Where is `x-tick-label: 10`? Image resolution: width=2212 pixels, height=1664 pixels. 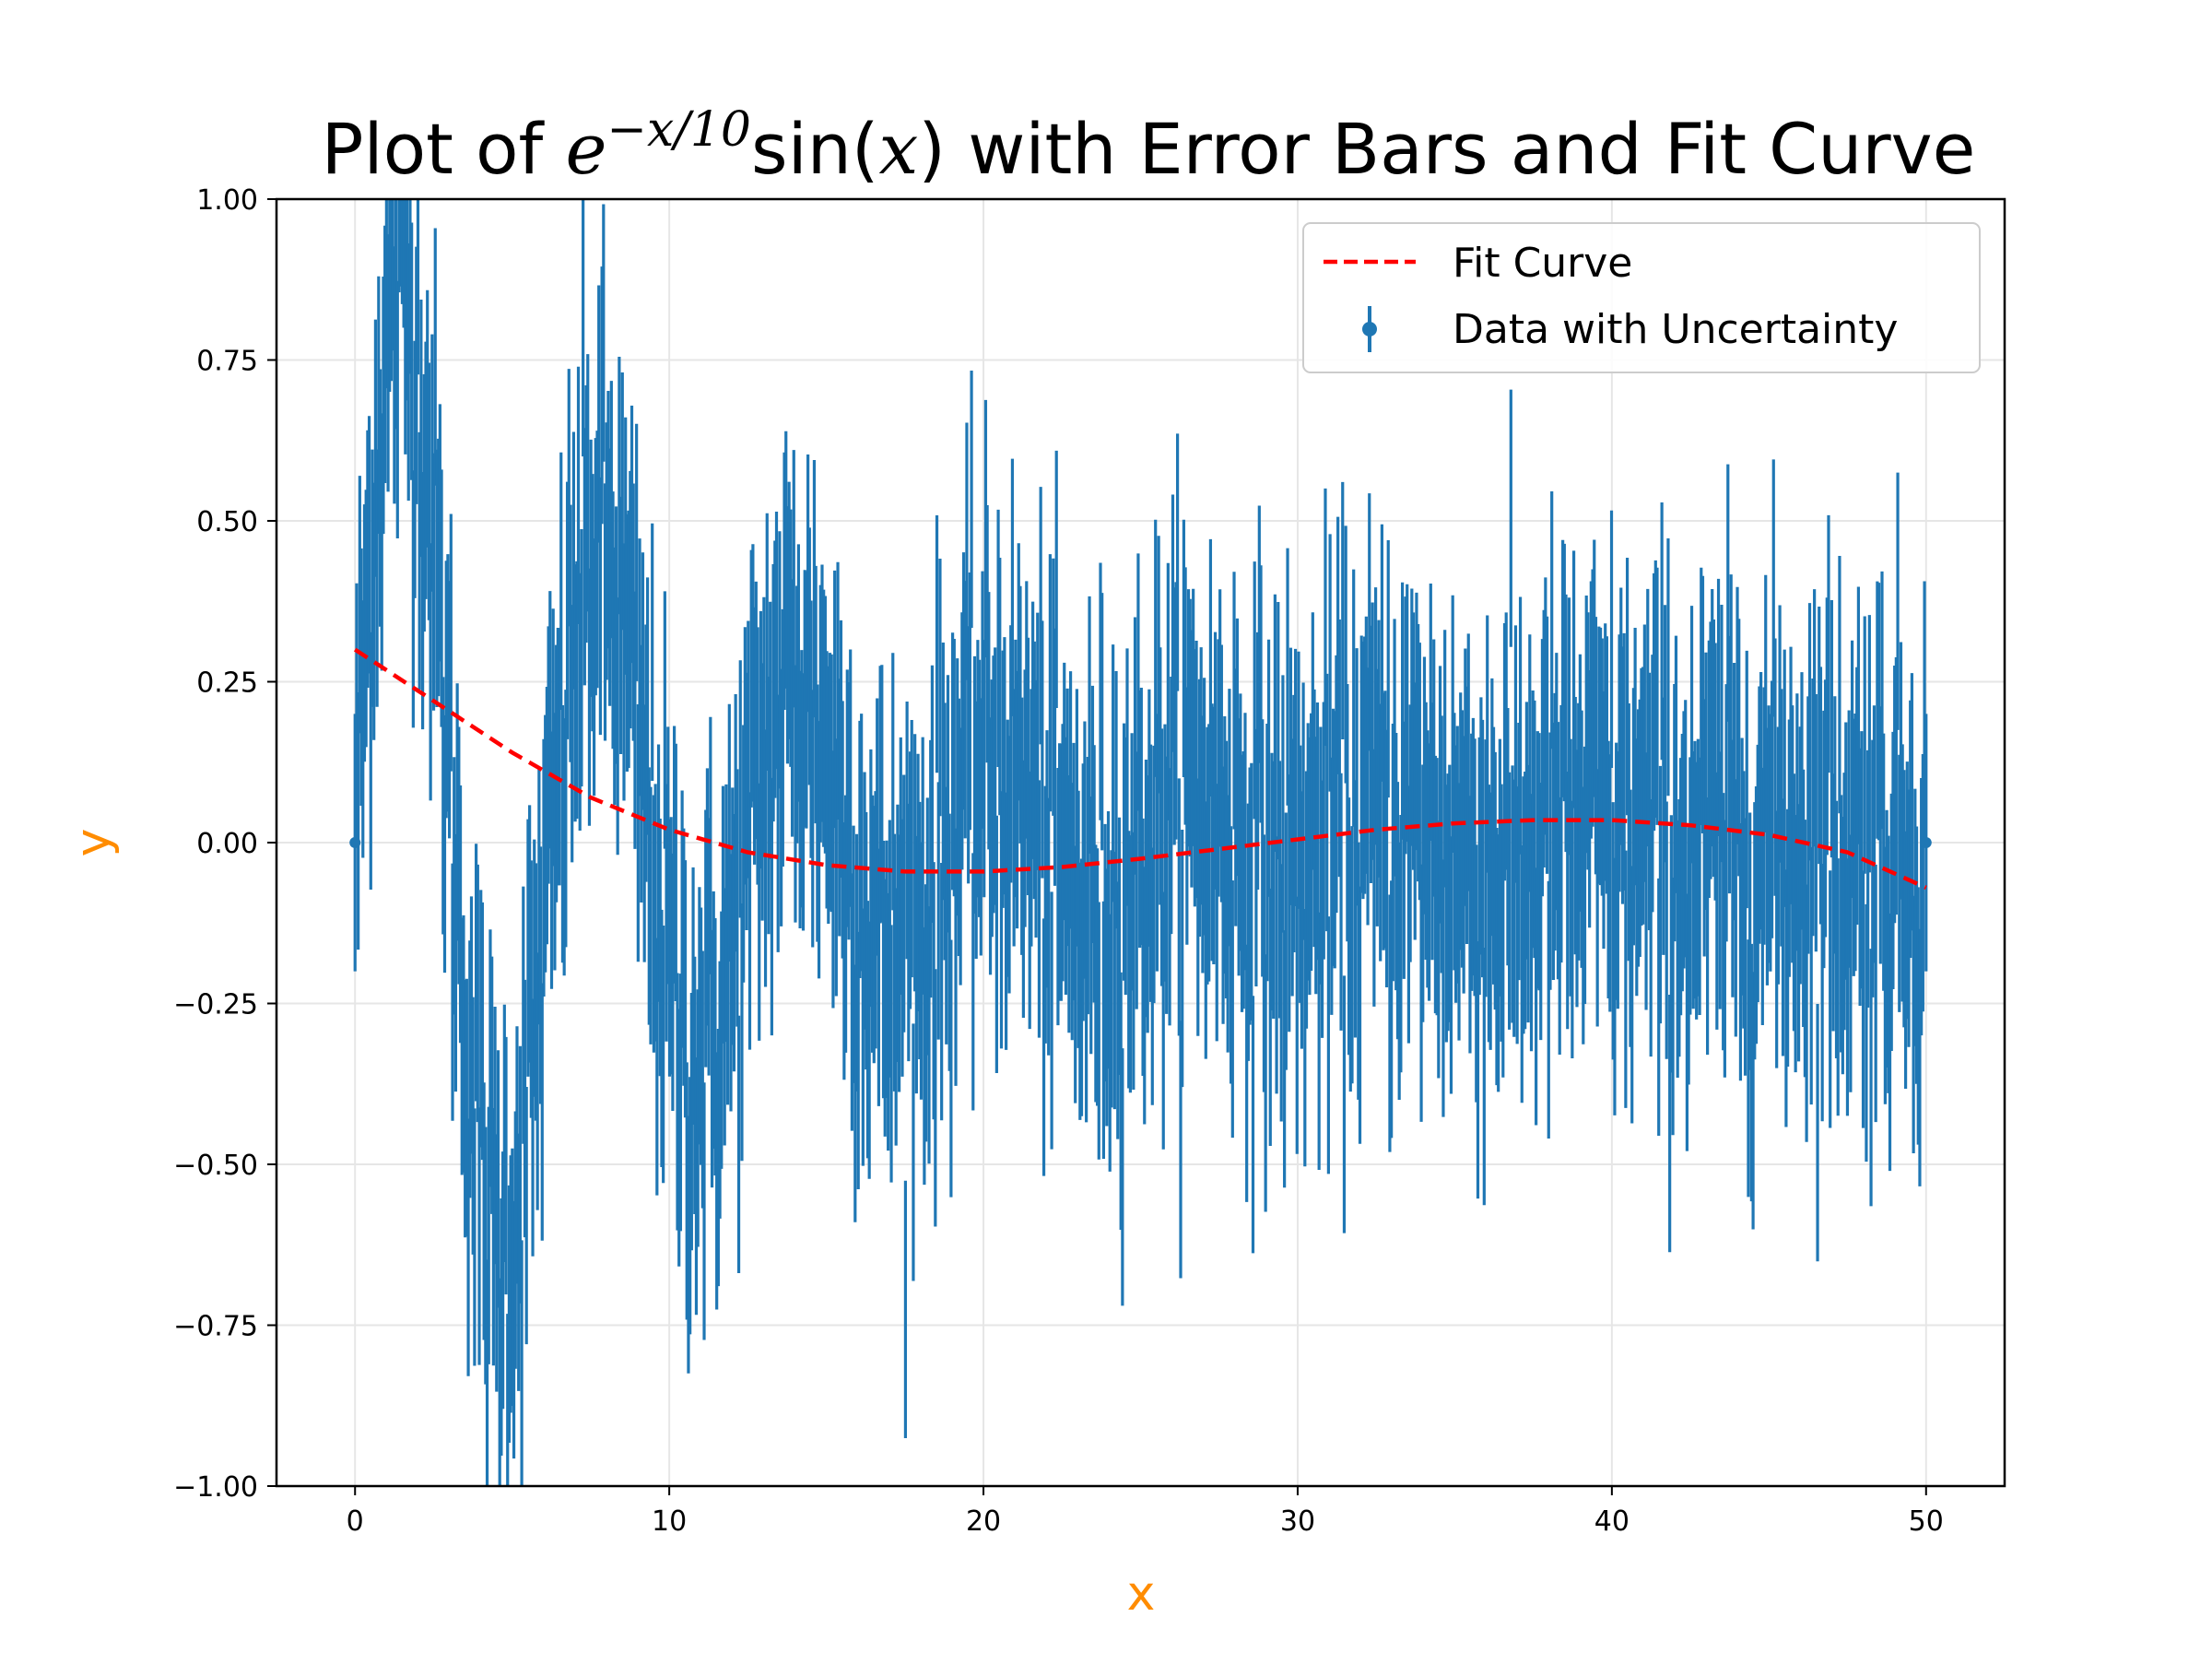 x-tick-label: 10 is located at coordinates (669, 1521).